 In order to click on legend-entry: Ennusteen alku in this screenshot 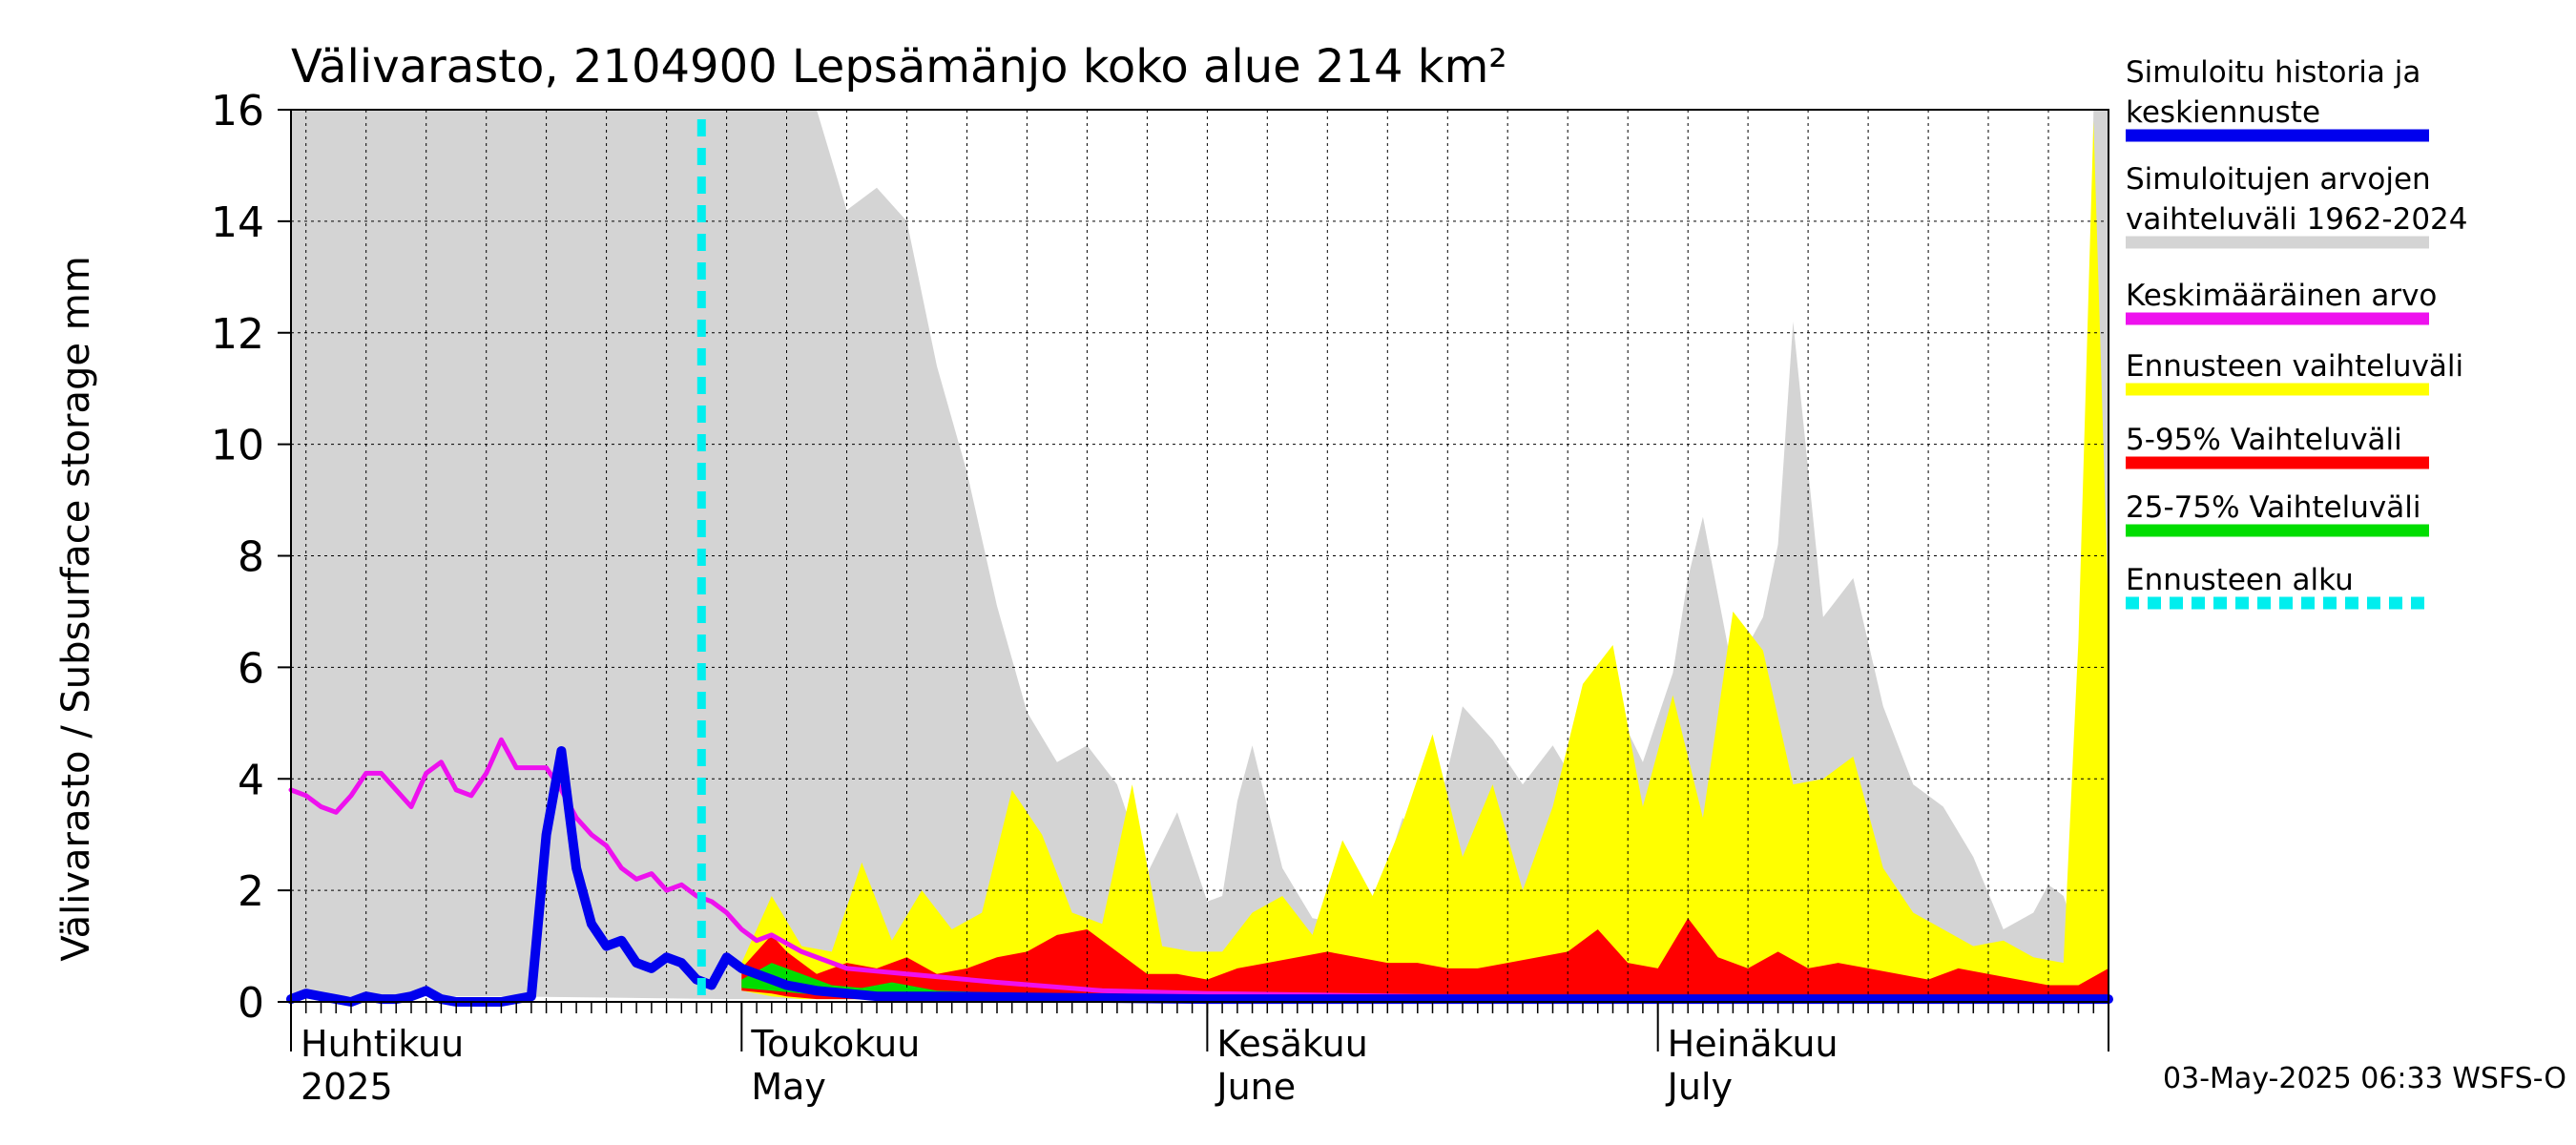, I will do `click(2277, 586)`.